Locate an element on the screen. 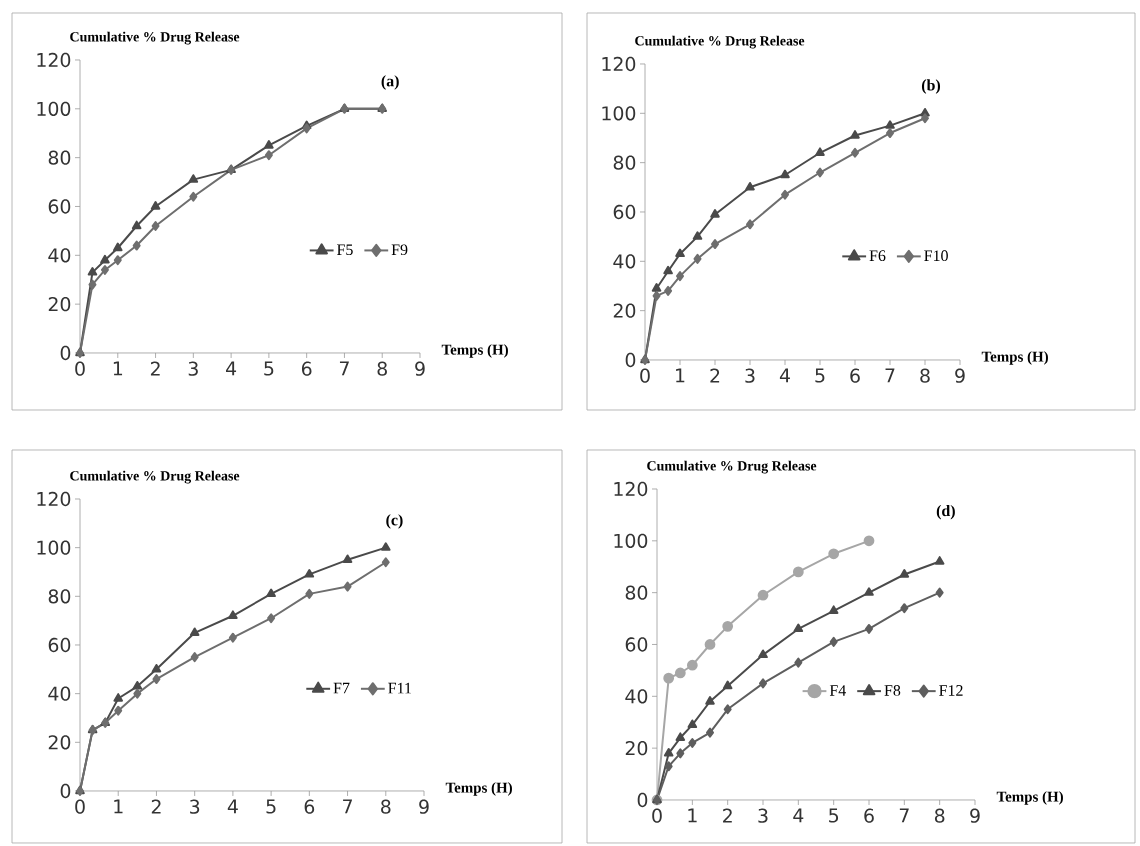  legend-label: F12 is located at coordinates (951, 690).